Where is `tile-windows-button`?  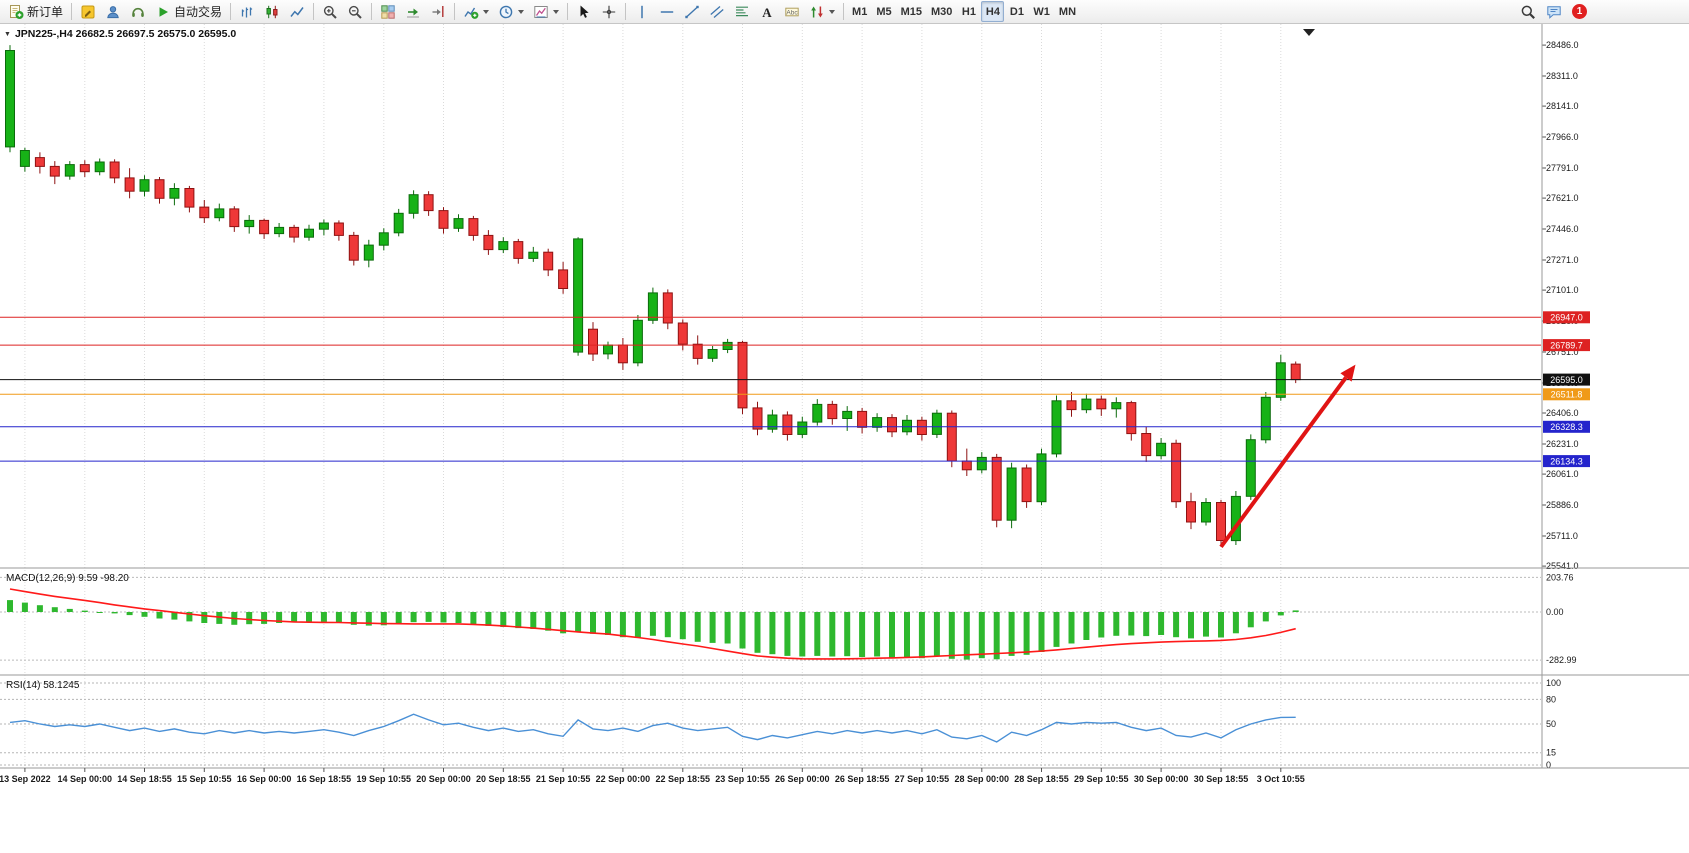 tile-windows-button is located at coordinates (388, 11).